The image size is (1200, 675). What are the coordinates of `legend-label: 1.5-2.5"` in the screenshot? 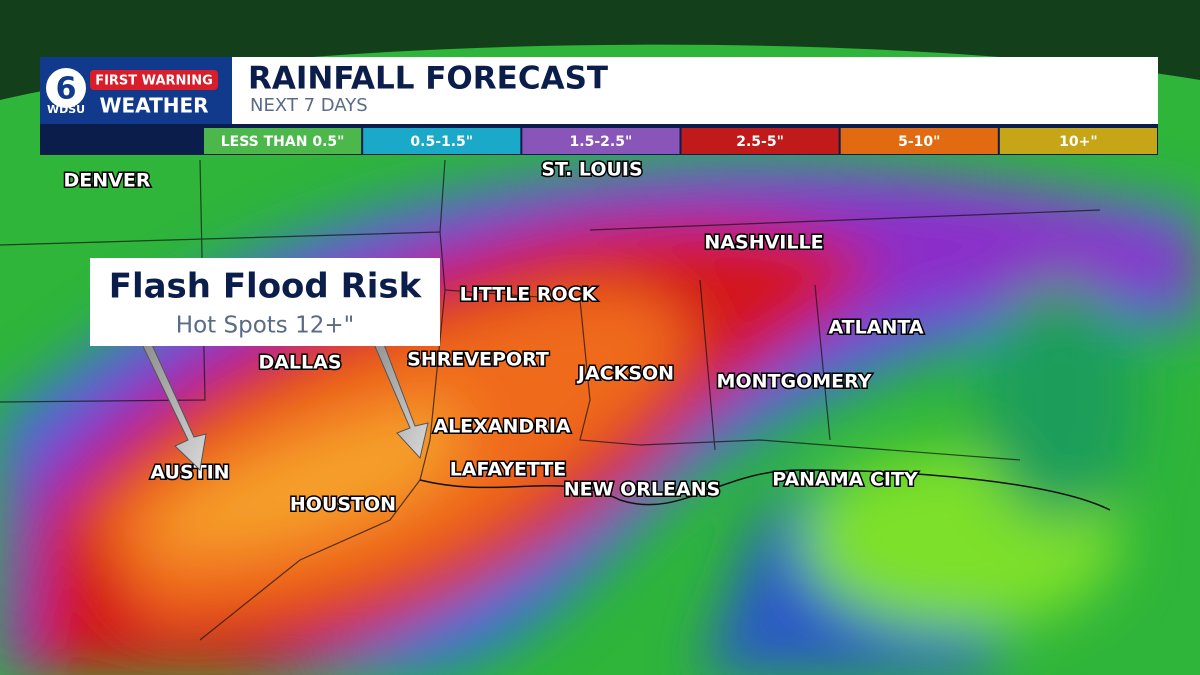 It's located at (601, 142).